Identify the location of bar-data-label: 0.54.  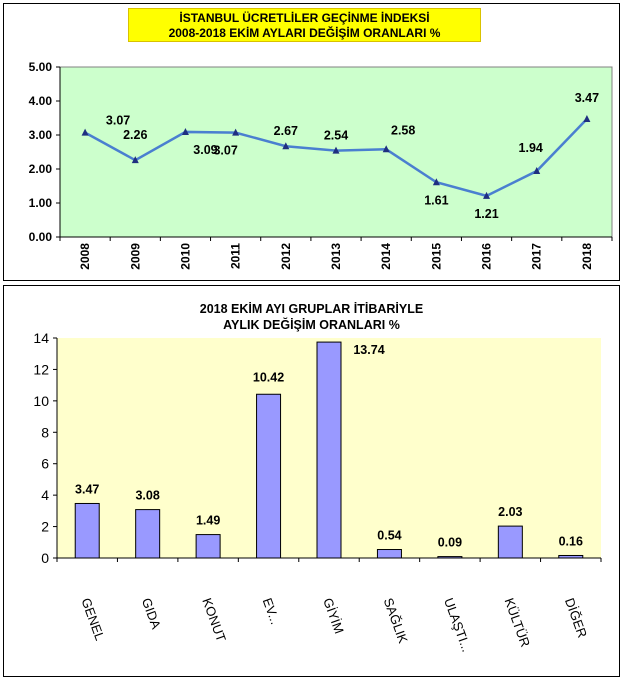
(389, 536).